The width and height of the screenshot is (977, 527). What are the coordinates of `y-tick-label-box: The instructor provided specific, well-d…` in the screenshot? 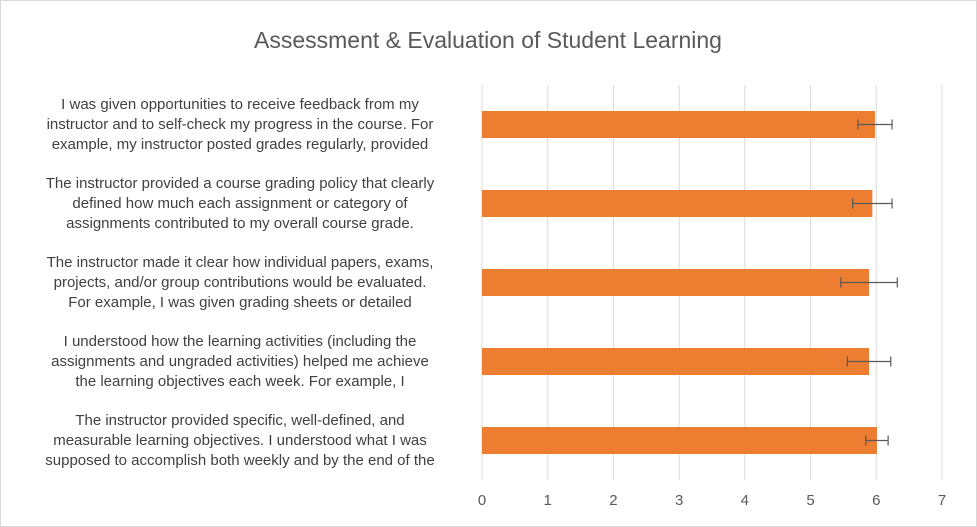 It's located at (240, 440).